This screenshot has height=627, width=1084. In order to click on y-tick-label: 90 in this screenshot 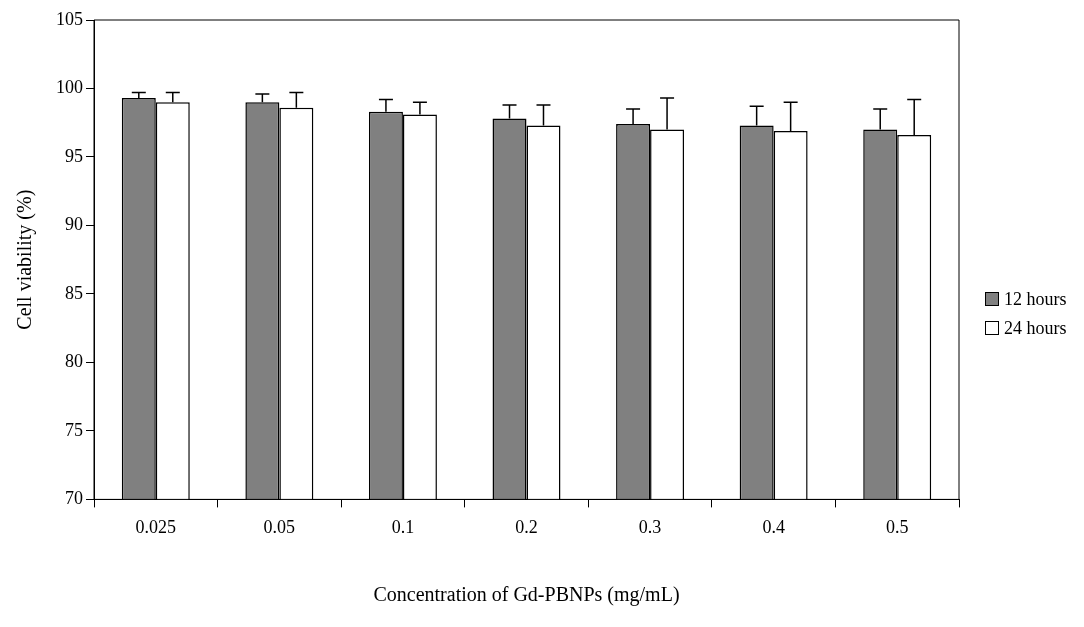, I will do `click(74, 224)`.